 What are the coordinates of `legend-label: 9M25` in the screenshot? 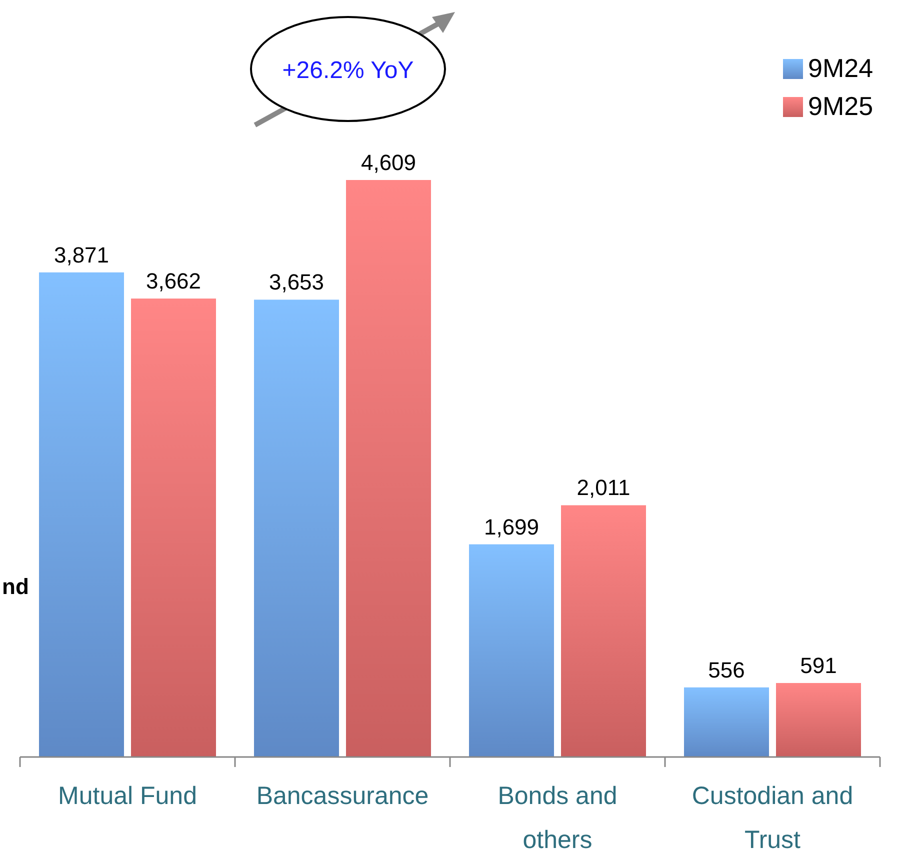 It's located at (841, 106).